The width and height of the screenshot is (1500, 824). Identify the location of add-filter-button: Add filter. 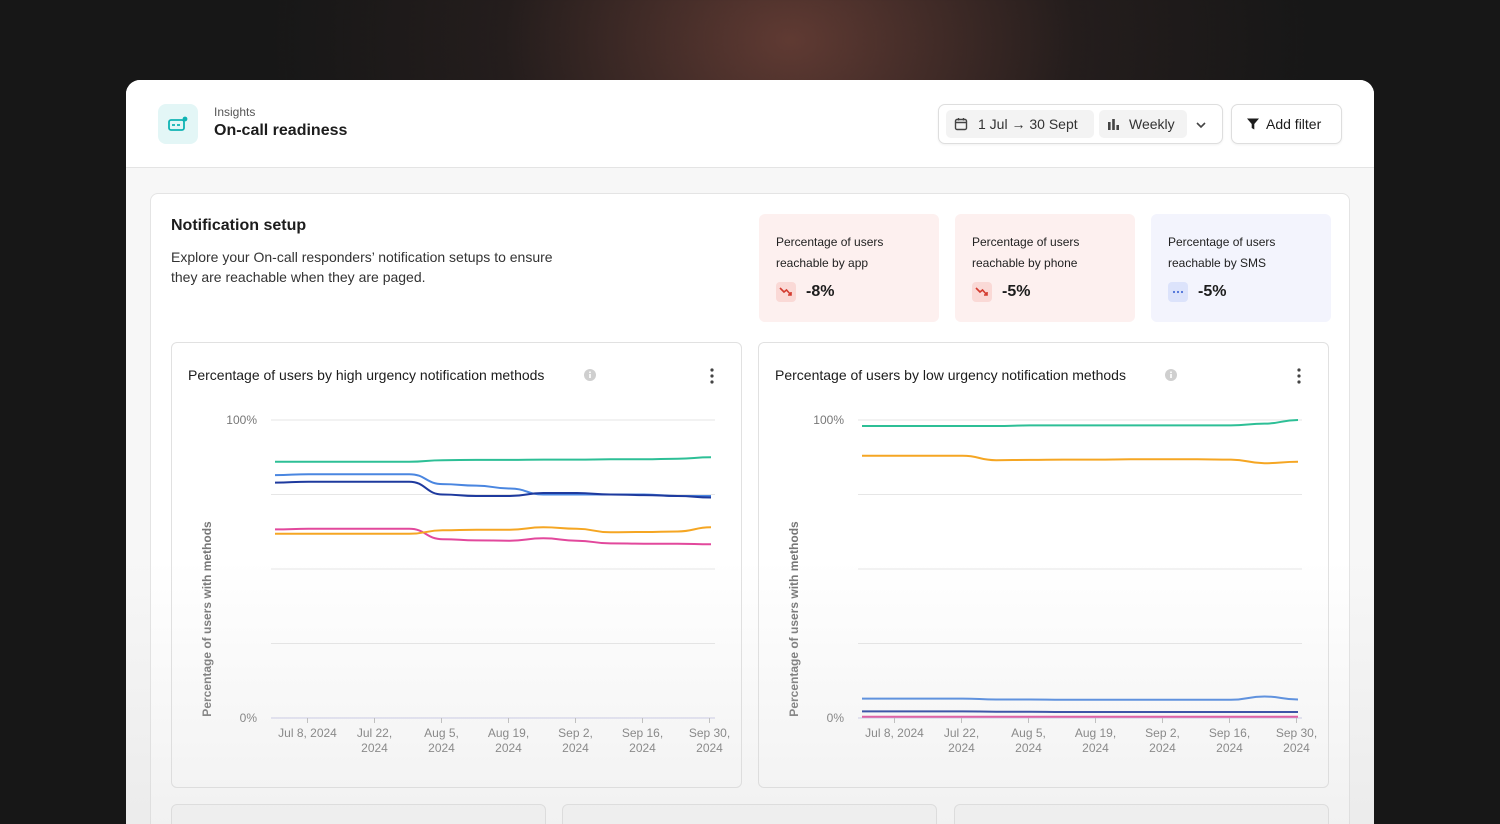
(1286, 124).